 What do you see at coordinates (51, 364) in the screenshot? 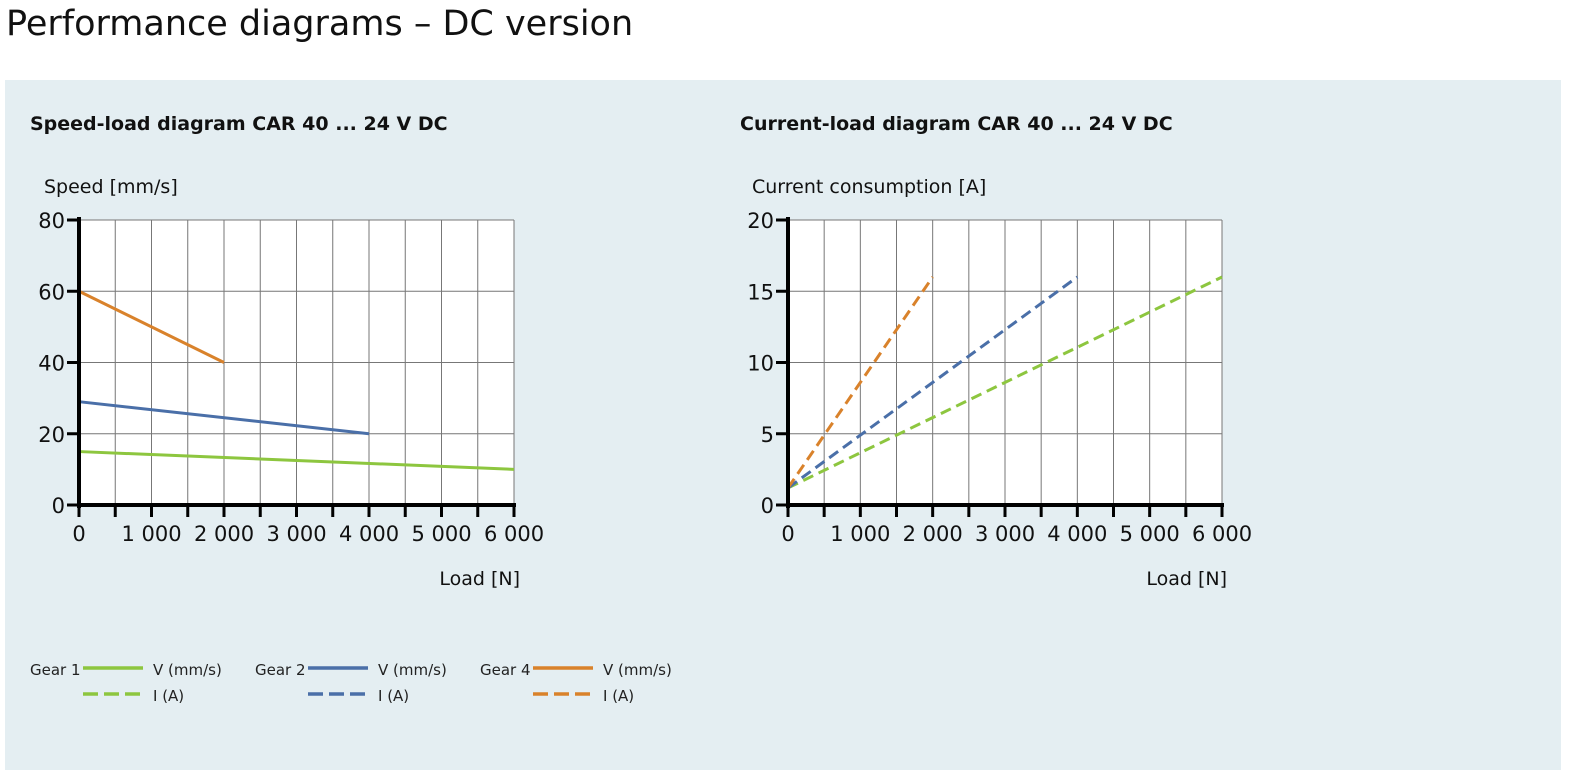
I see `y-tick-label: 40` at bounding box center [51, 364].